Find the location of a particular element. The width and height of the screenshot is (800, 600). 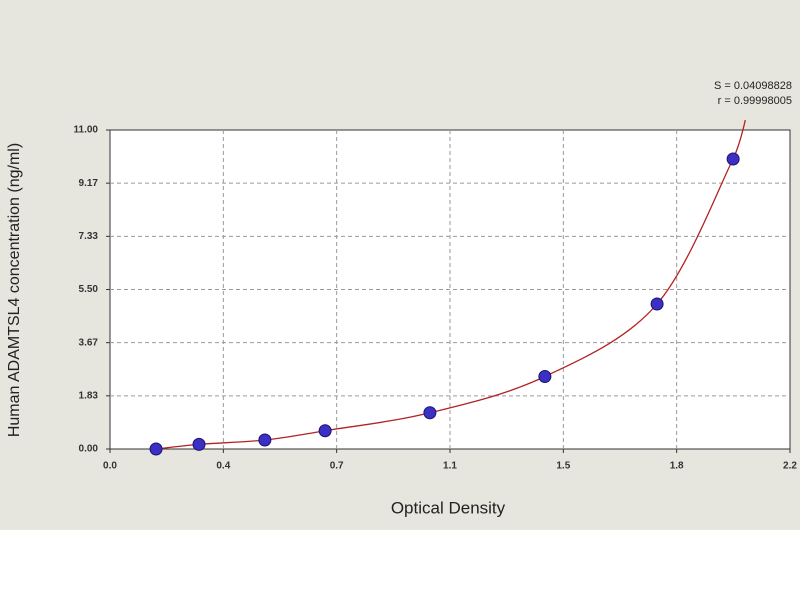

y-tick-label: 5.50 is located at coordinates (89, 289).